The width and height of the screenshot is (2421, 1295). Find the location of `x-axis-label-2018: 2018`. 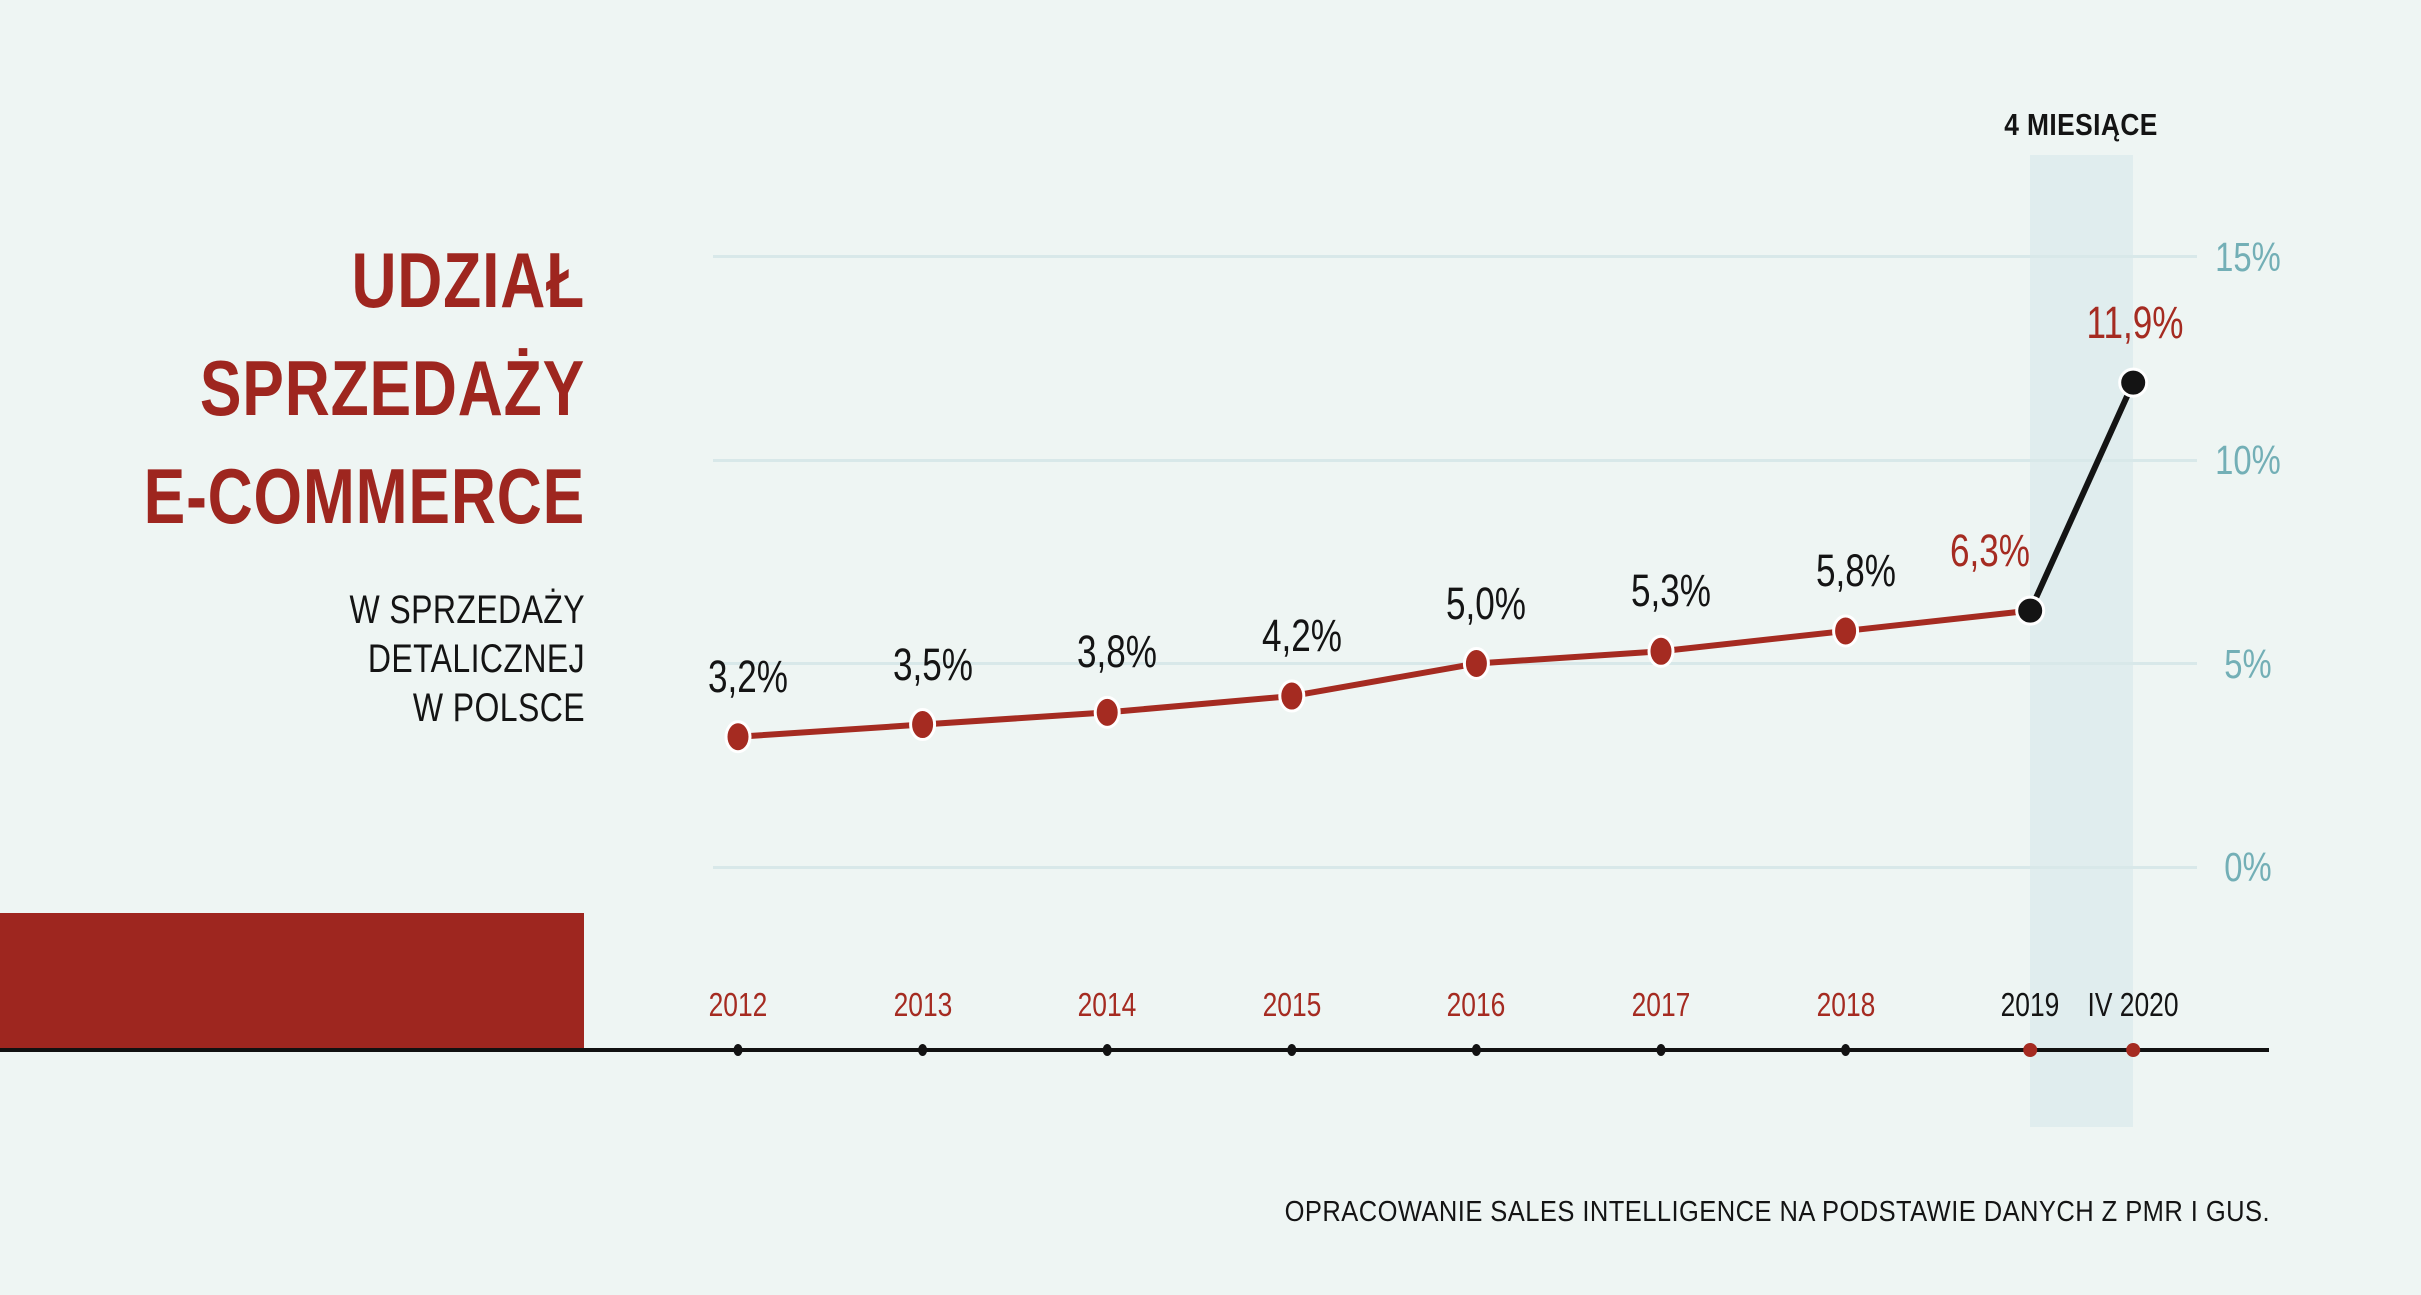

x-axis-label-2018: 2018 is located at coordinates (1845, 1004).